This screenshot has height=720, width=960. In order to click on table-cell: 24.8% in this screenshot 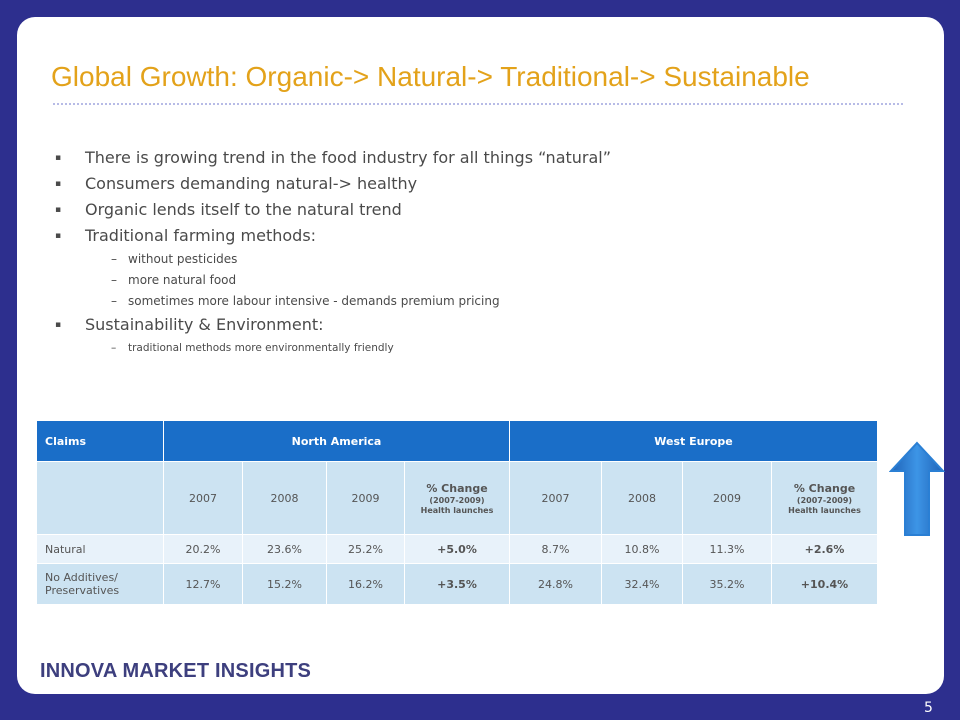, I will do `click(555, 584)`.